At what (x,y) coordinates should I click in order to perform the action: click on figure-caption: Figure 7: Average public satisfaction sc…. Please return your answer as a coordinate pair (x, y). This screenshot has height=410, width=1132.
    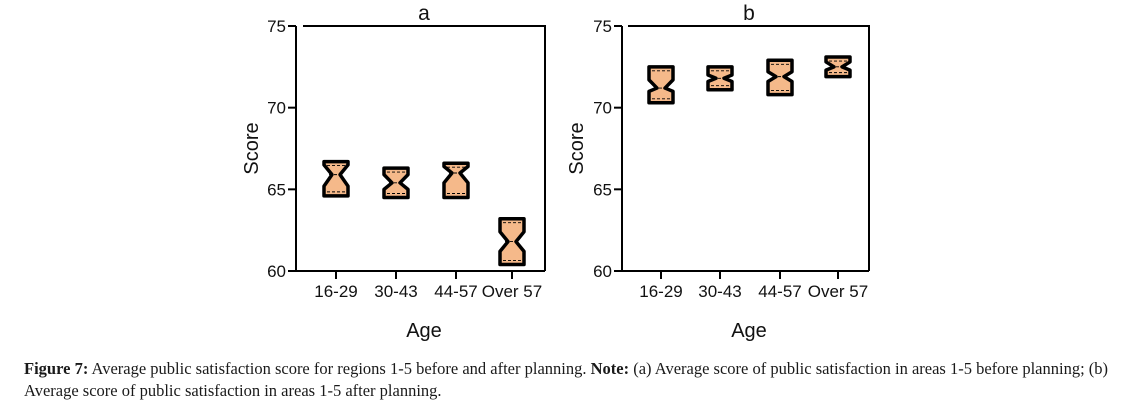
    Looking at the image, I should click on (569, 380).